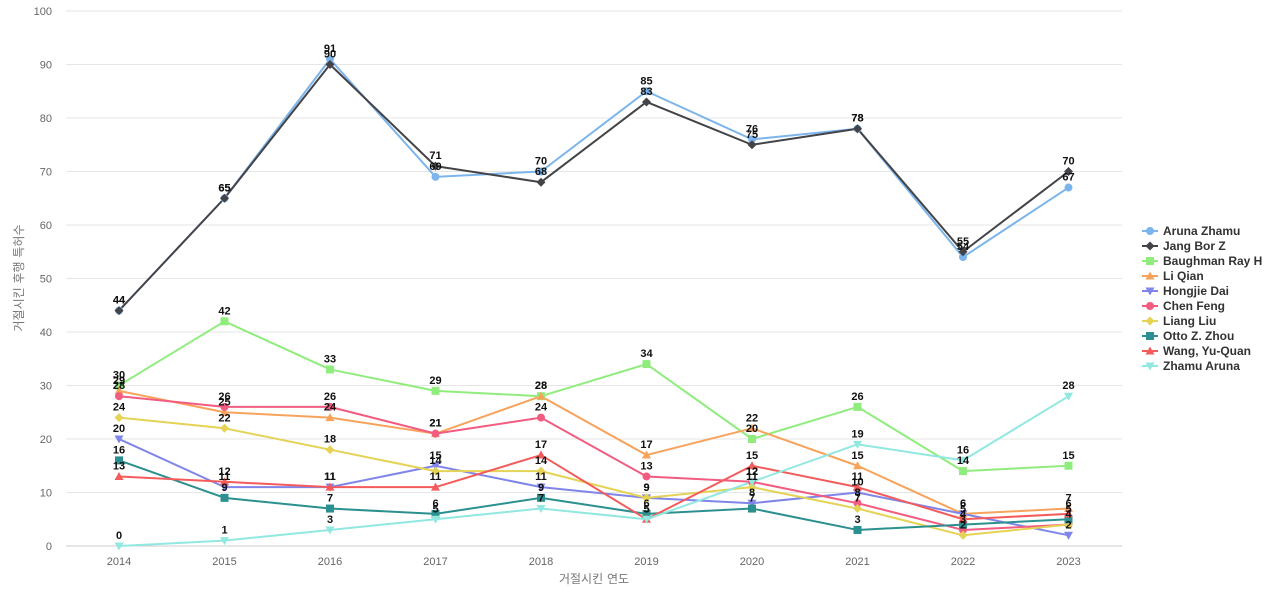  What do you see at coordinates (1068, 525) in the screenshot?
I see `data-label: 2` at bounding box center [1068, 525].